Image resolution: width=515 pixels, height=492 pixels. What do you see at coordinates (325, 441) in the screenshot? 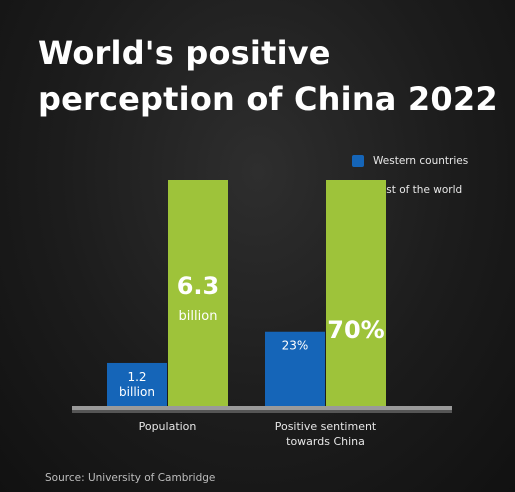
I see `category-label-2-line-2: towards China` at bounding box center [325, 441].